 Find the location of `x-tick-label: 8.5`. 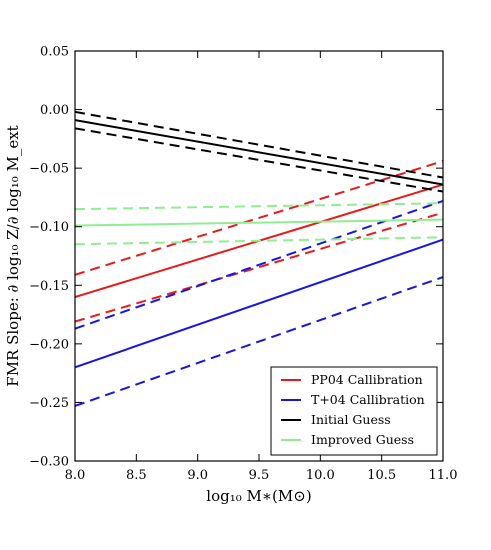

x-tick-label: 8.5 is located at coordinates (136, 475).